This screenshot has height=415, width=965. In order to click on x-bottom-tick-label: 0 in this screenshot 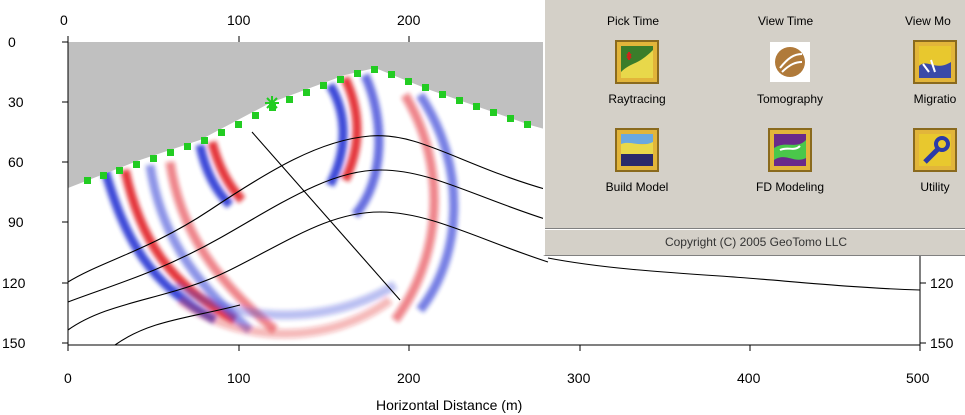, I will do `click(68, 378)`.